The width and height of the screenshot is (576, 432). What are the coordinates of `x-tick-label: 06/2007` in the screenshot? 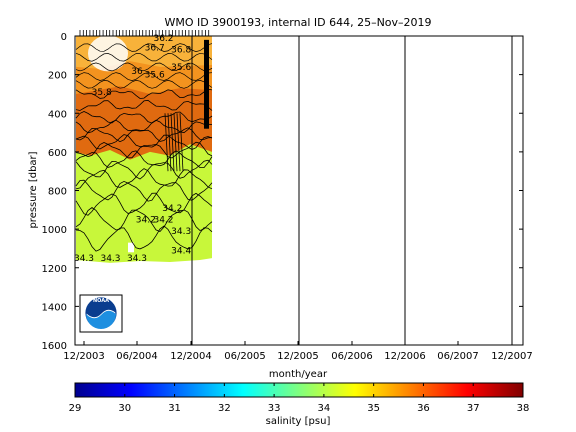 It's located at (458, 356).